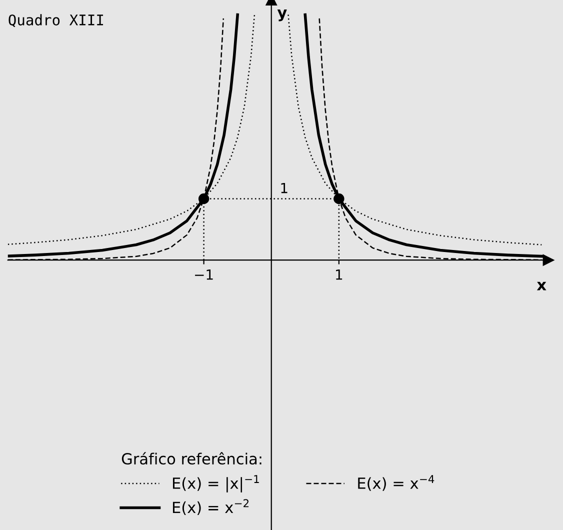 The height and width of the screenshot is (530, 563). Describe the element at coordinates (541, 286) in the screenshot. I see `x-axis-title: x` at that location.